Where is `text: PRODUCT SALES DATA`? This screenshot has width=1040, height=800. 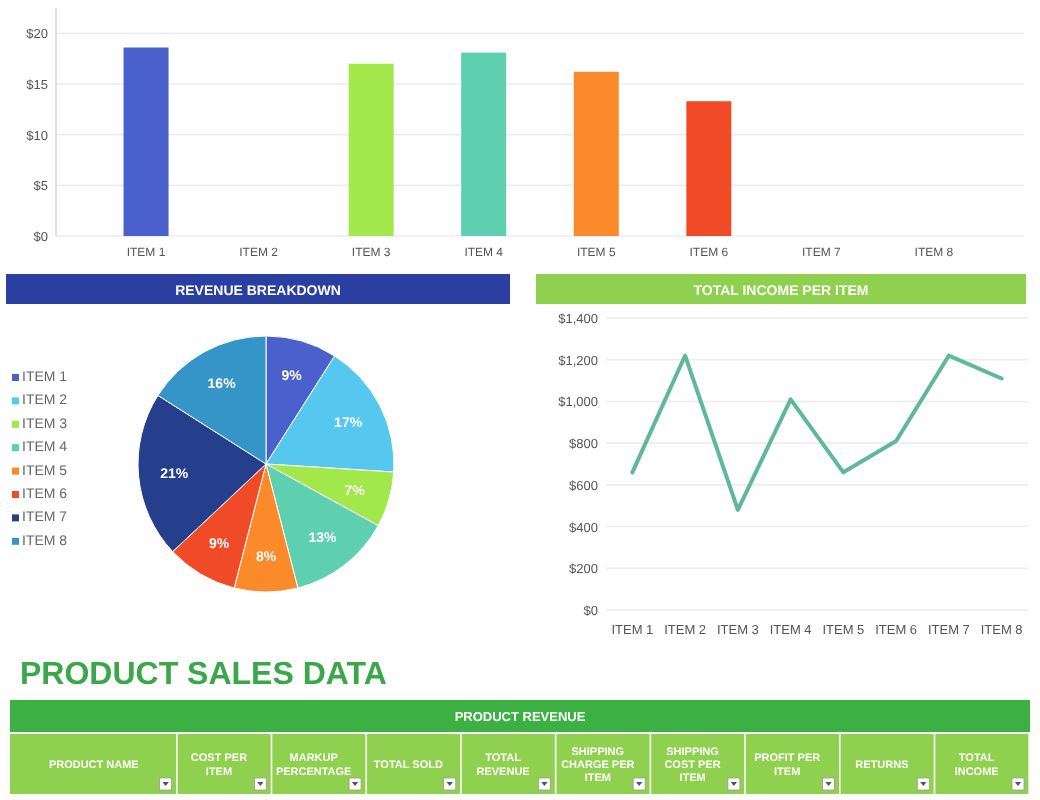 text: PRODUCT SALES DATA is located at coordinates (204, 675).